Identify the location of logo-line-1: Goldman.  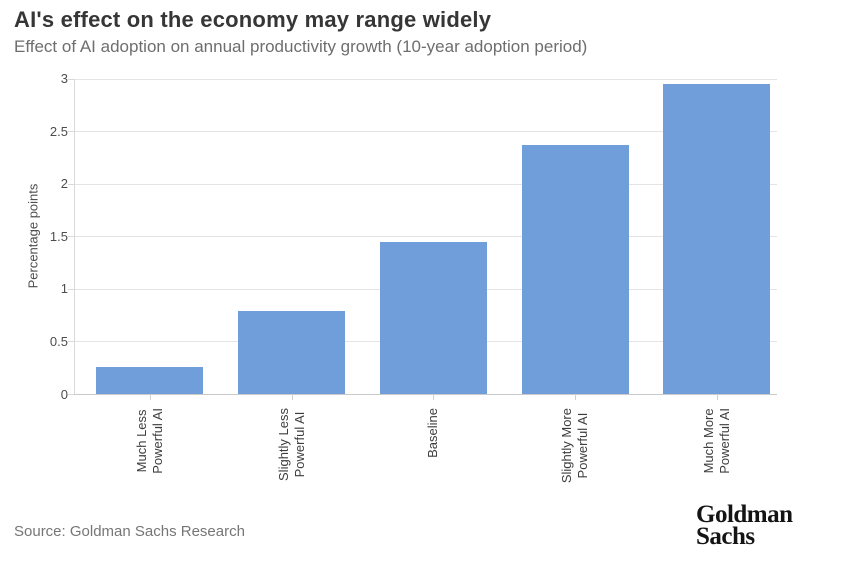
(744, 514).